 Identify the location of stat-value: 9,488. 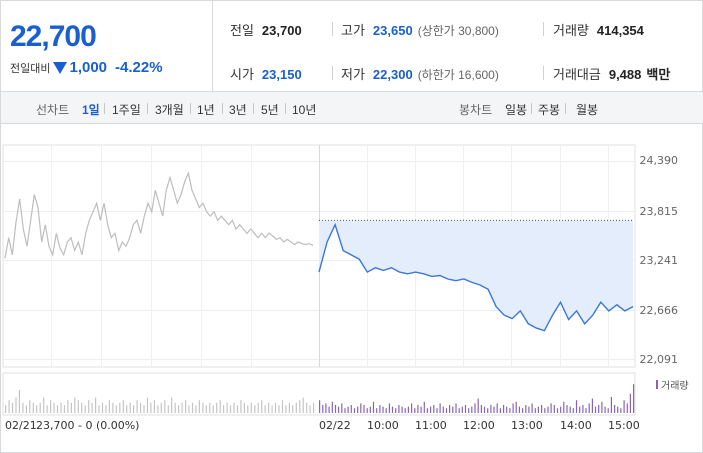
(625, 74).